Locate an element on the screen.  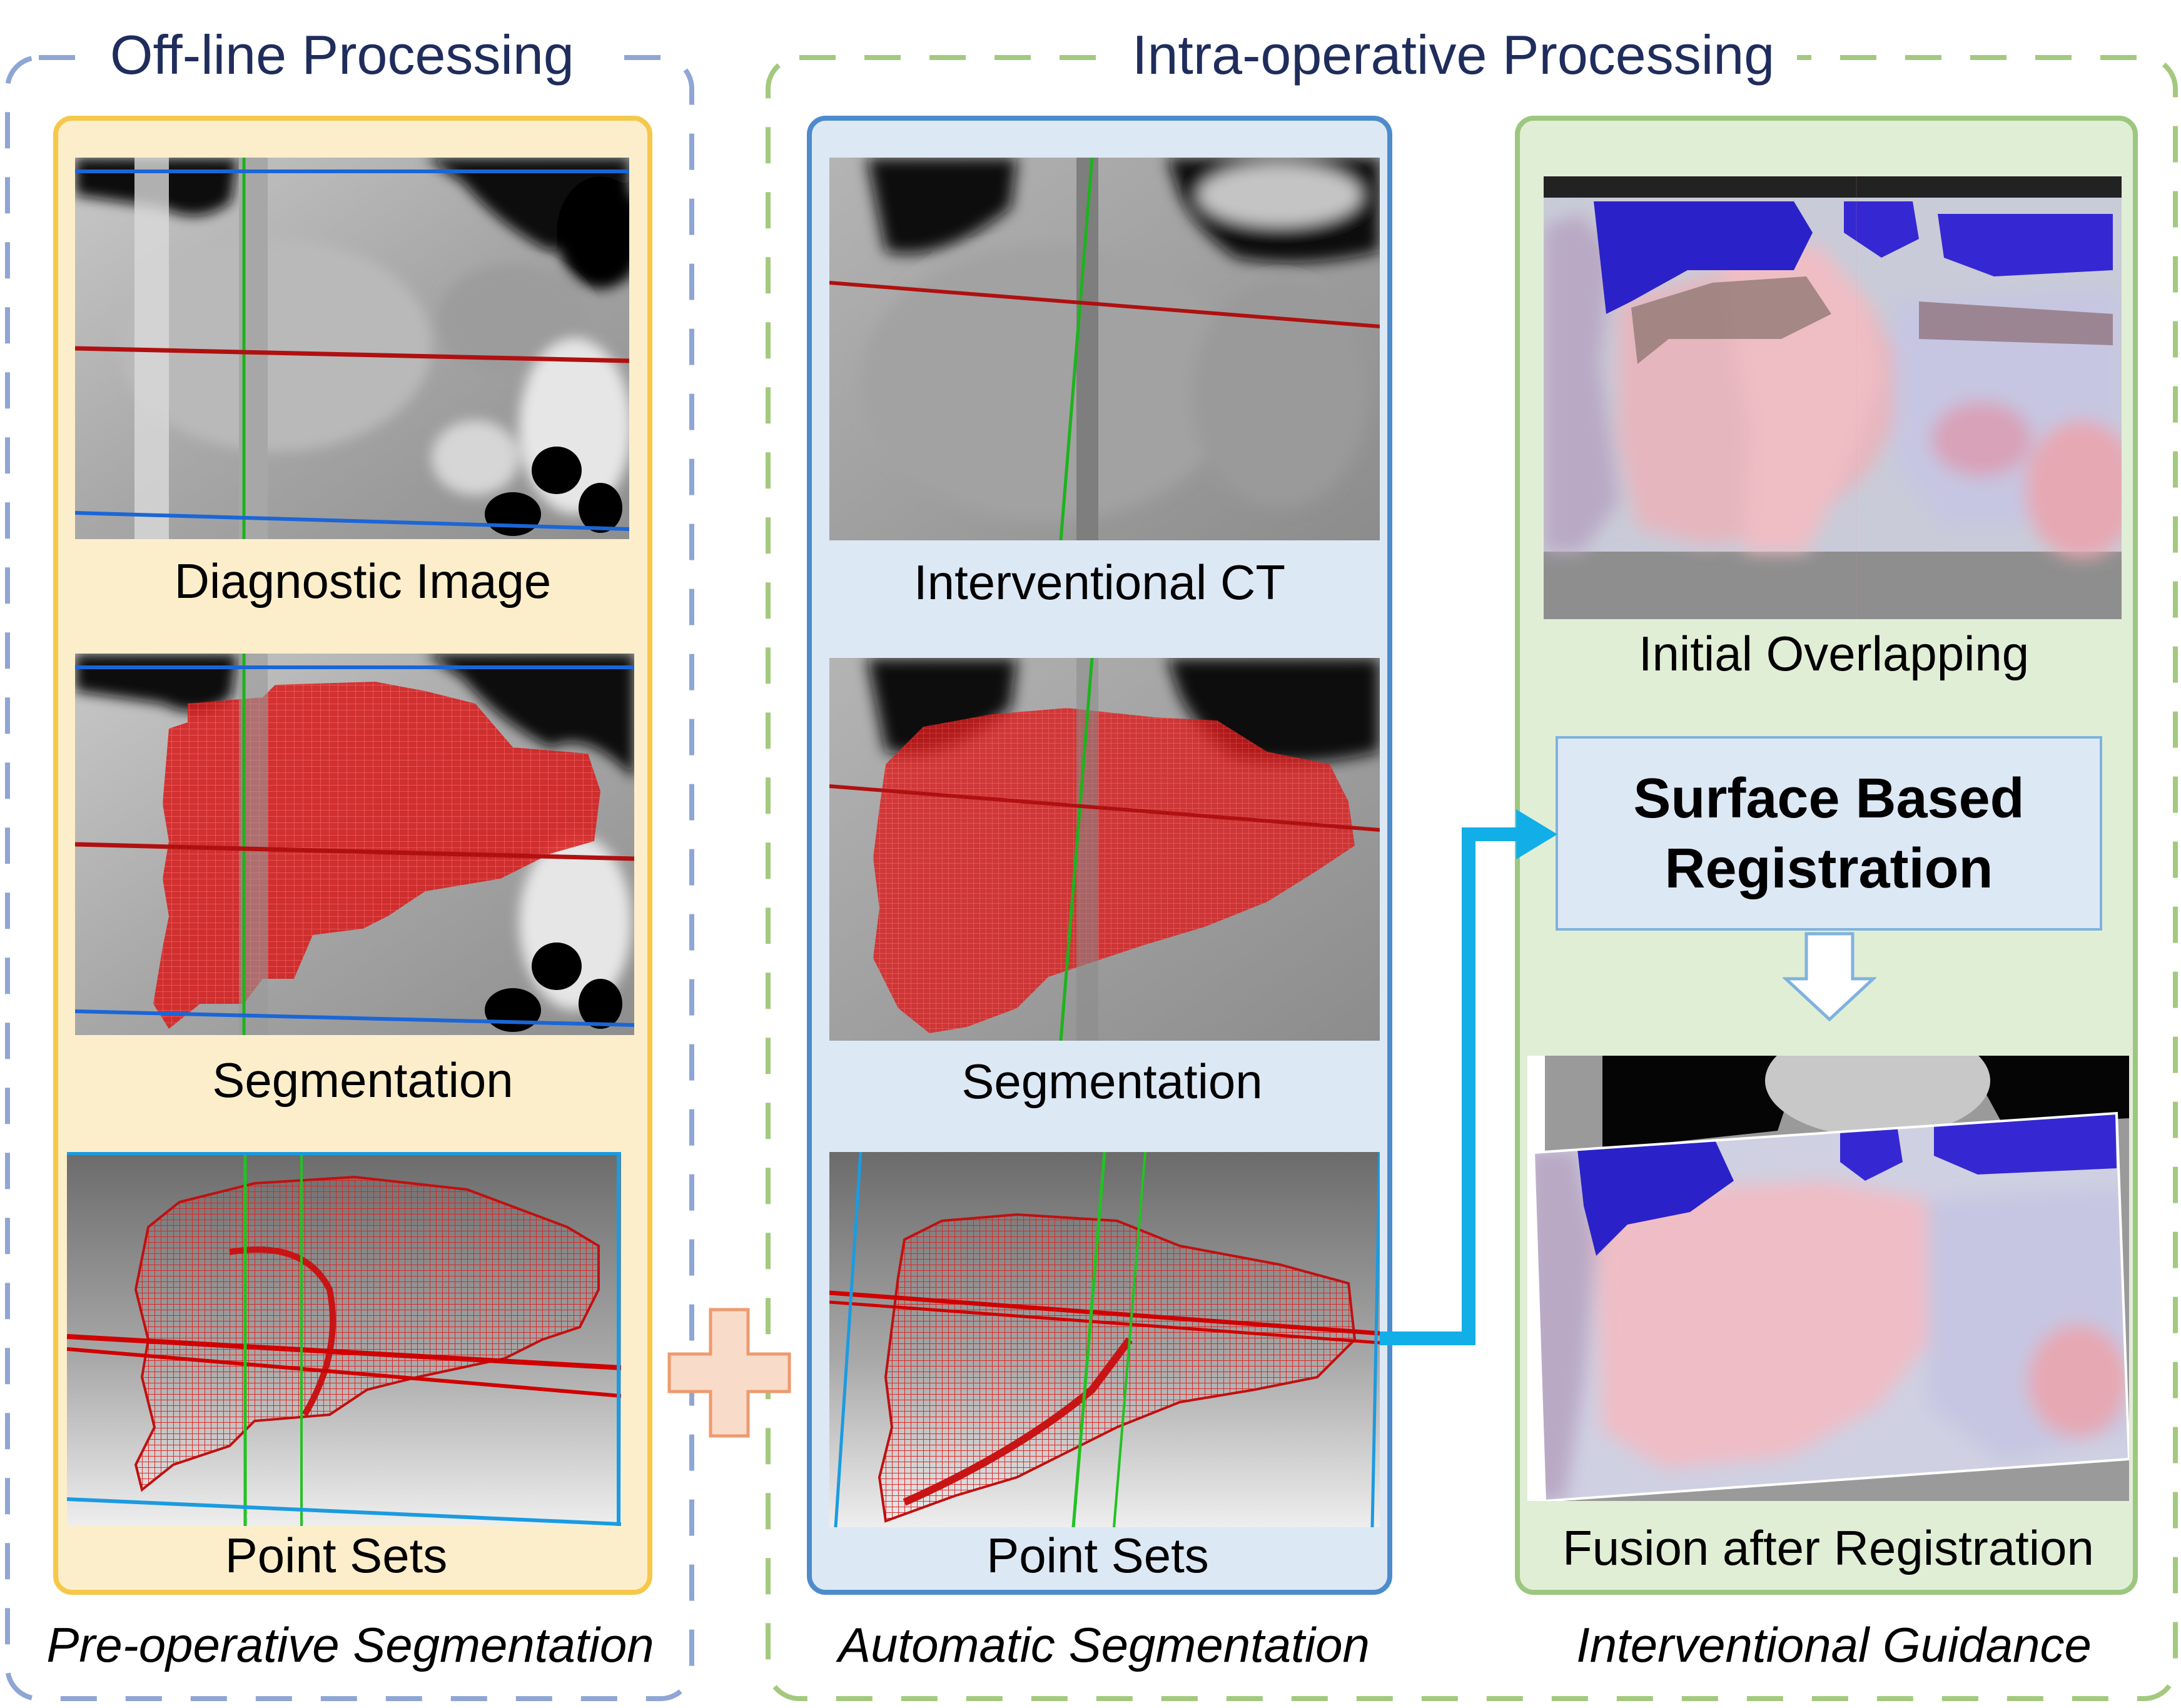
auto-caption-point-sets: Point Sets is located at coordinates (1097, 1555).